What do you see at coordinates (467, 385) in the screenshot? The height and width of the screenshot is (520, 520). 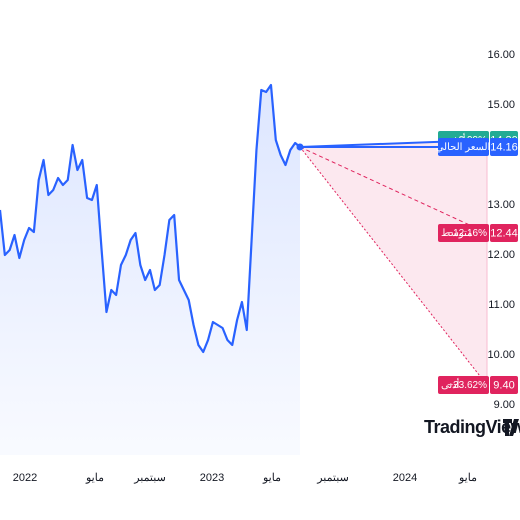 I see `change-label: −33.62%` at bounding box center [467, 385].